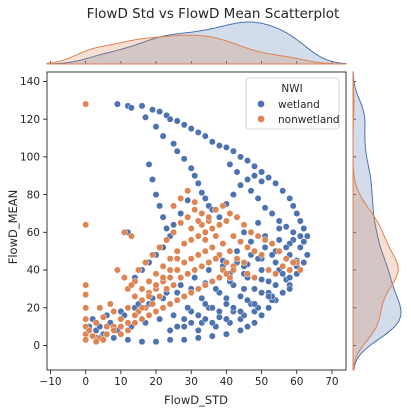 This screenshot has width=411, height=412. Describe the element at coordinates (33, 214) in the screenshot. I see `y-axis-ticks: 0 20 40 60 80 100 120 140` at that location.